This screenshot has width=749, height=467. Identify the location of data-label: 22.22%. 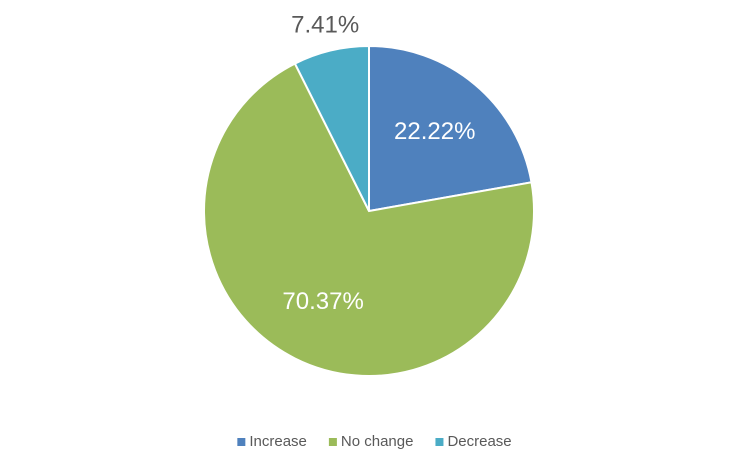
(434, 131).